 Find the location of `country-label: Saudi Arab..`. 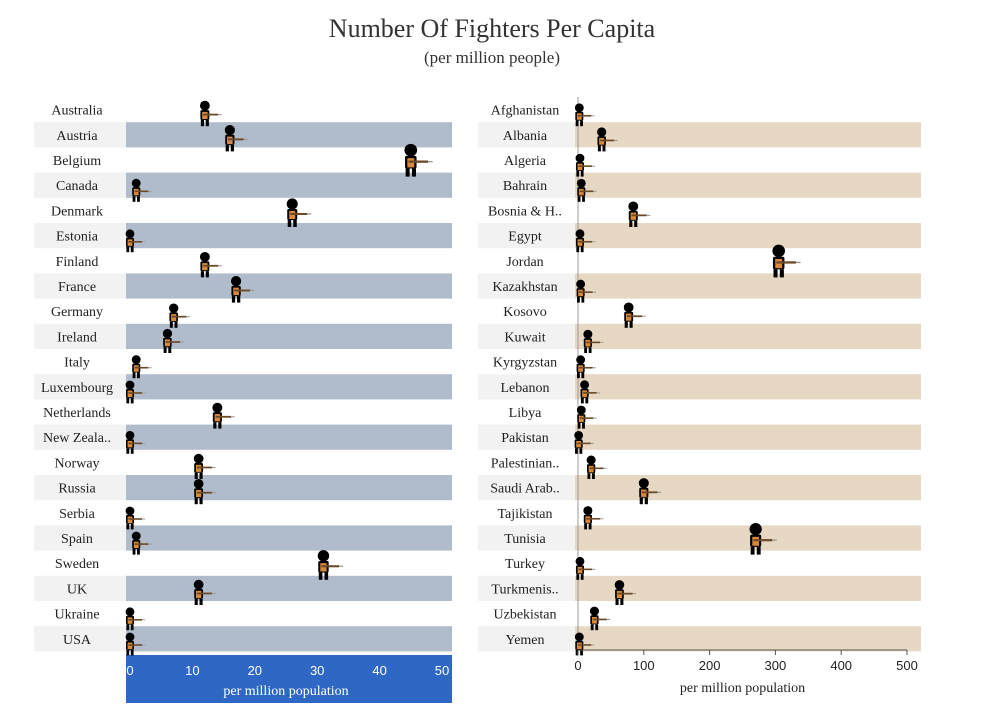

country-label: Saudi Arab.. is located at coordinates (525, 489).